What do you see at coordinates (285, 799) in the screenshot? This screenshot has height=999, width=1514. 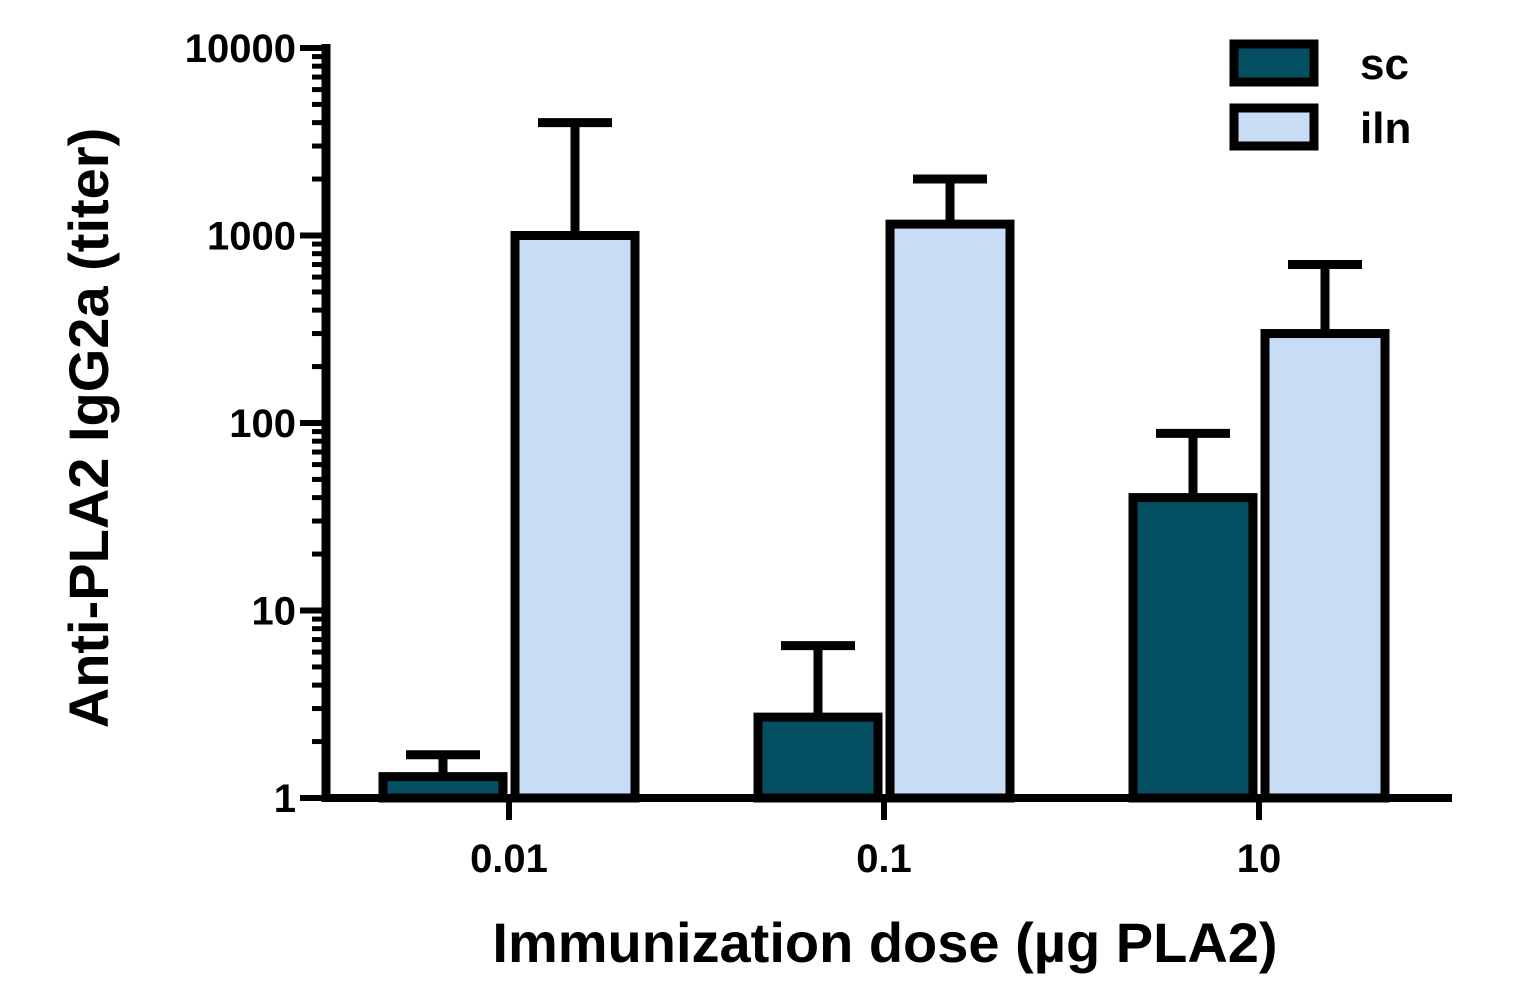 I see `y-tick-label: 1` at bounding box center [285, 799].